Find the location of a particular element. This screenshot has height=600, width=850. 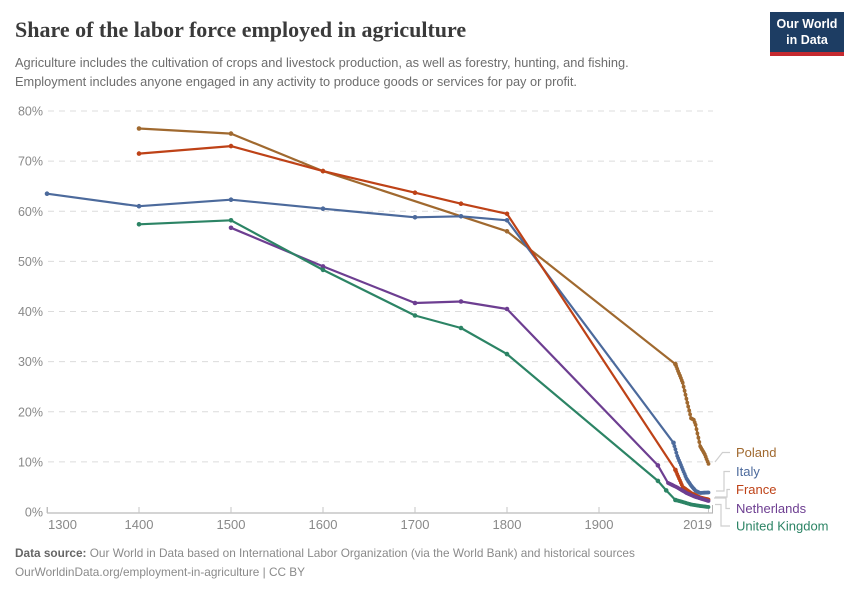

x-tick-label: 1900 is located at coordinates (599, 524).